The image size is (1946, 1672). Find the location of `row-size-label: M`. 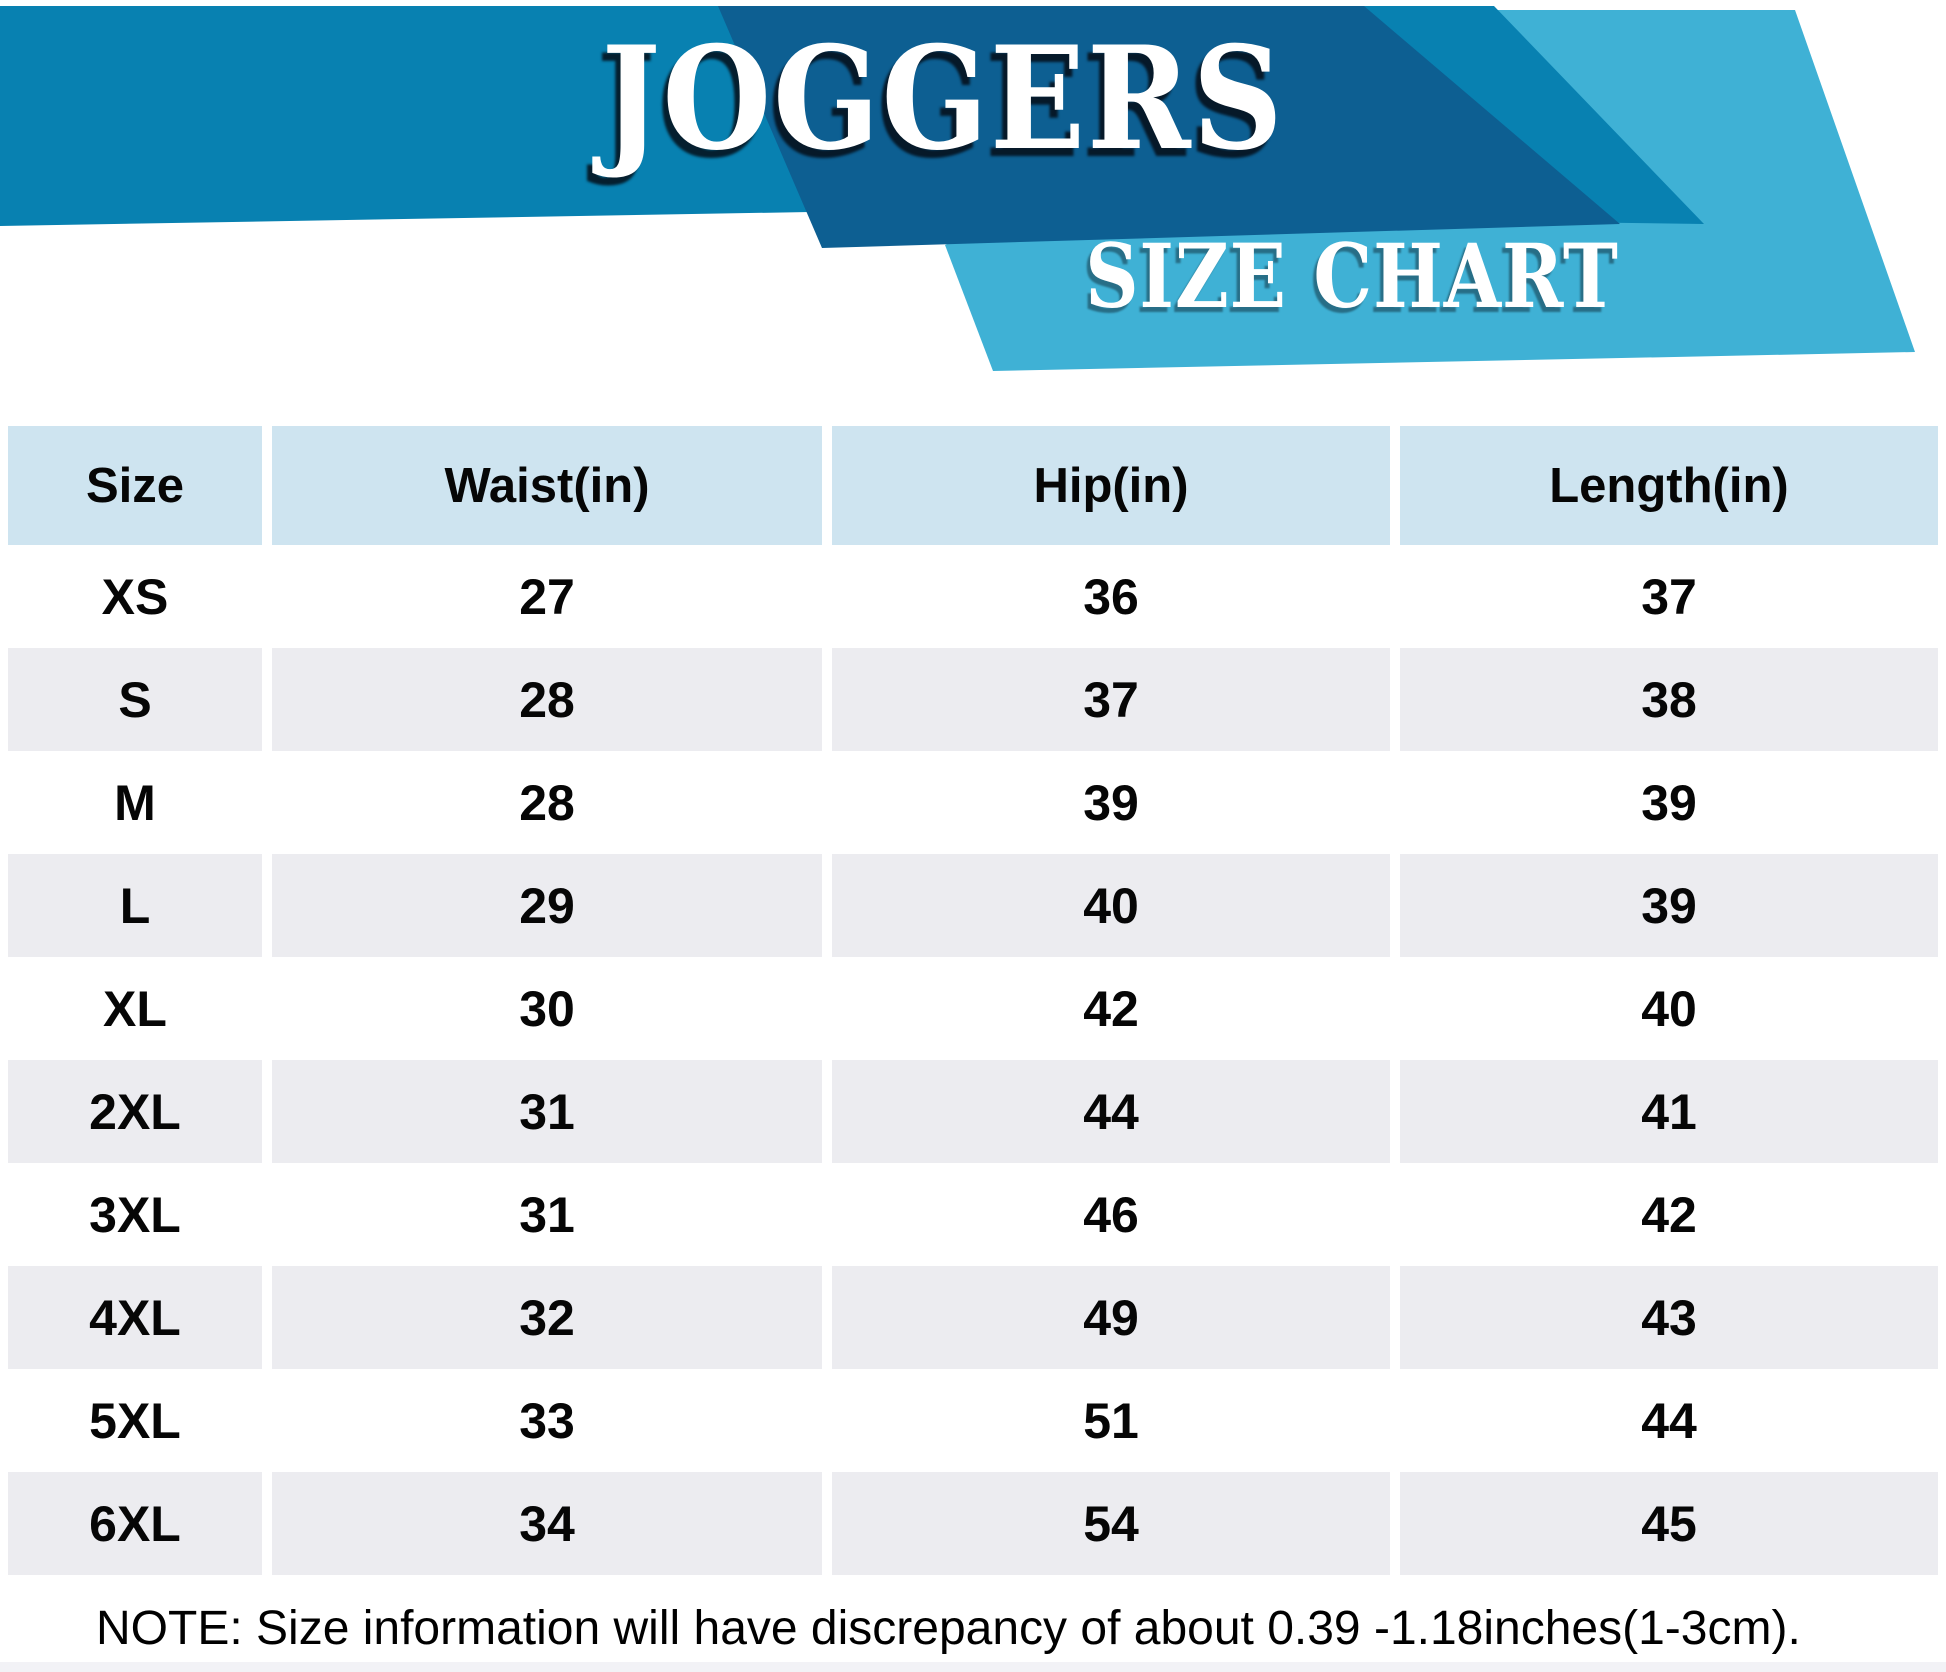

row-size-label: M is located at coordinates (135, 802).